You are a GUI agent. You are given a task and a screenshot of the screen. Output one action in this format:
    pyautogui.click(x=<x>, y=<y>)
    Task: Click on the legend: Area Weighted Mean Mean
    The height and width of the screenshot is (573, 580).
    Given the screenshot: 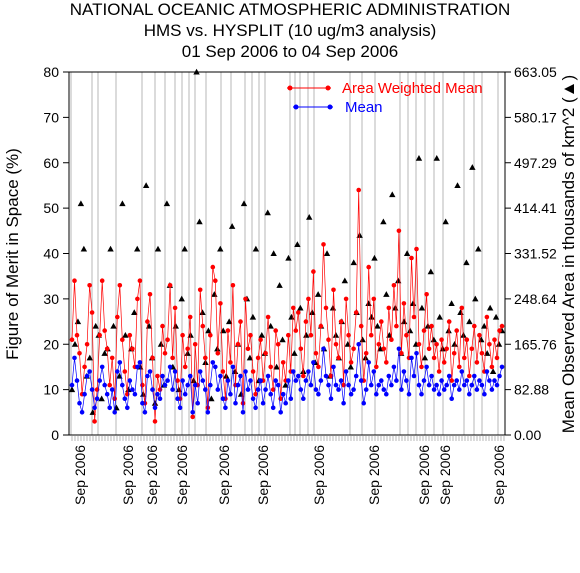 What is the action you would take?
    pyautogui.click(x=385, y=98)
    